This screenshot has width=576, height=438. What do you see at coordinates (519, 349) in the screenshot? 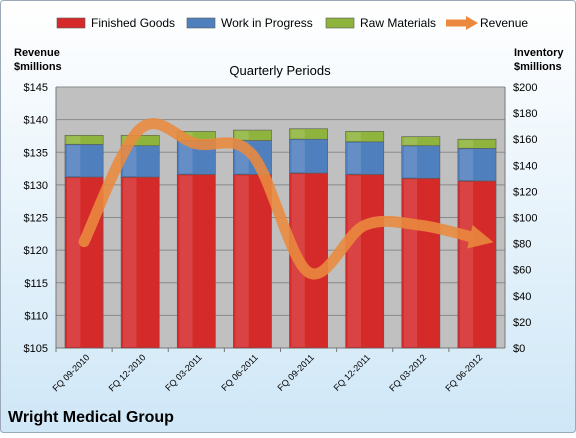
I see `right-tick-label: $0` at bounding box center [519, 349].